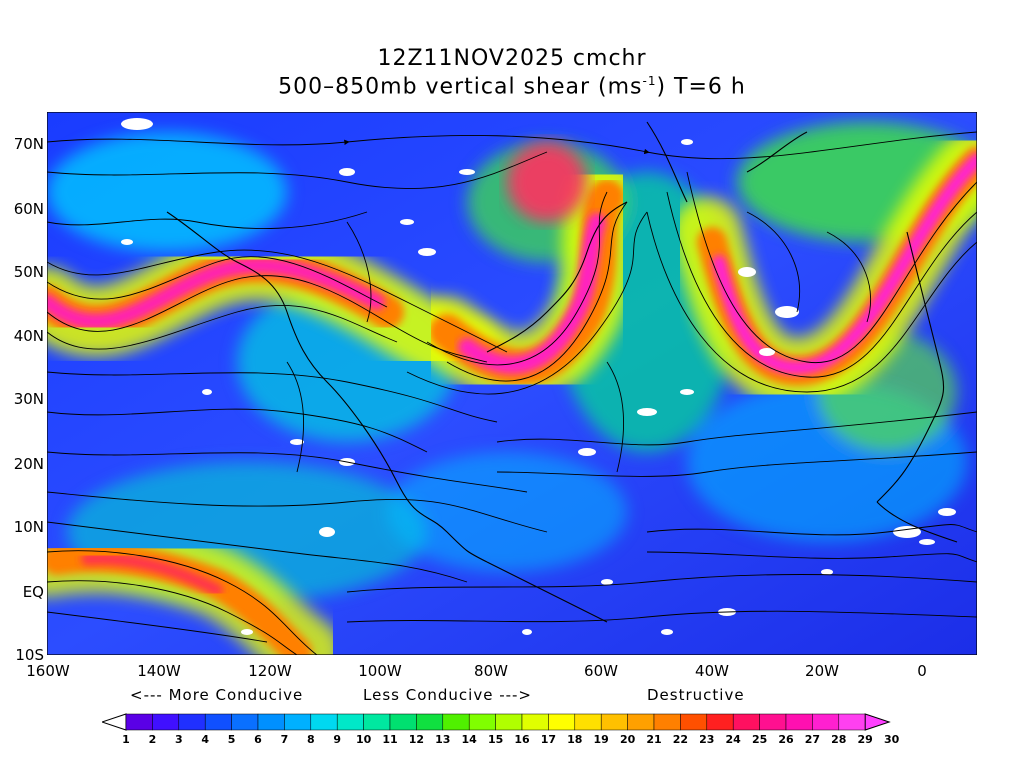 The width and height of the screenshot is (1024, 768). What do you see at coordinates (512, 58) in the screenshot?
I see `chart-title: 12Z11NOV2025 cmchr` at bounding box center [512, 58].